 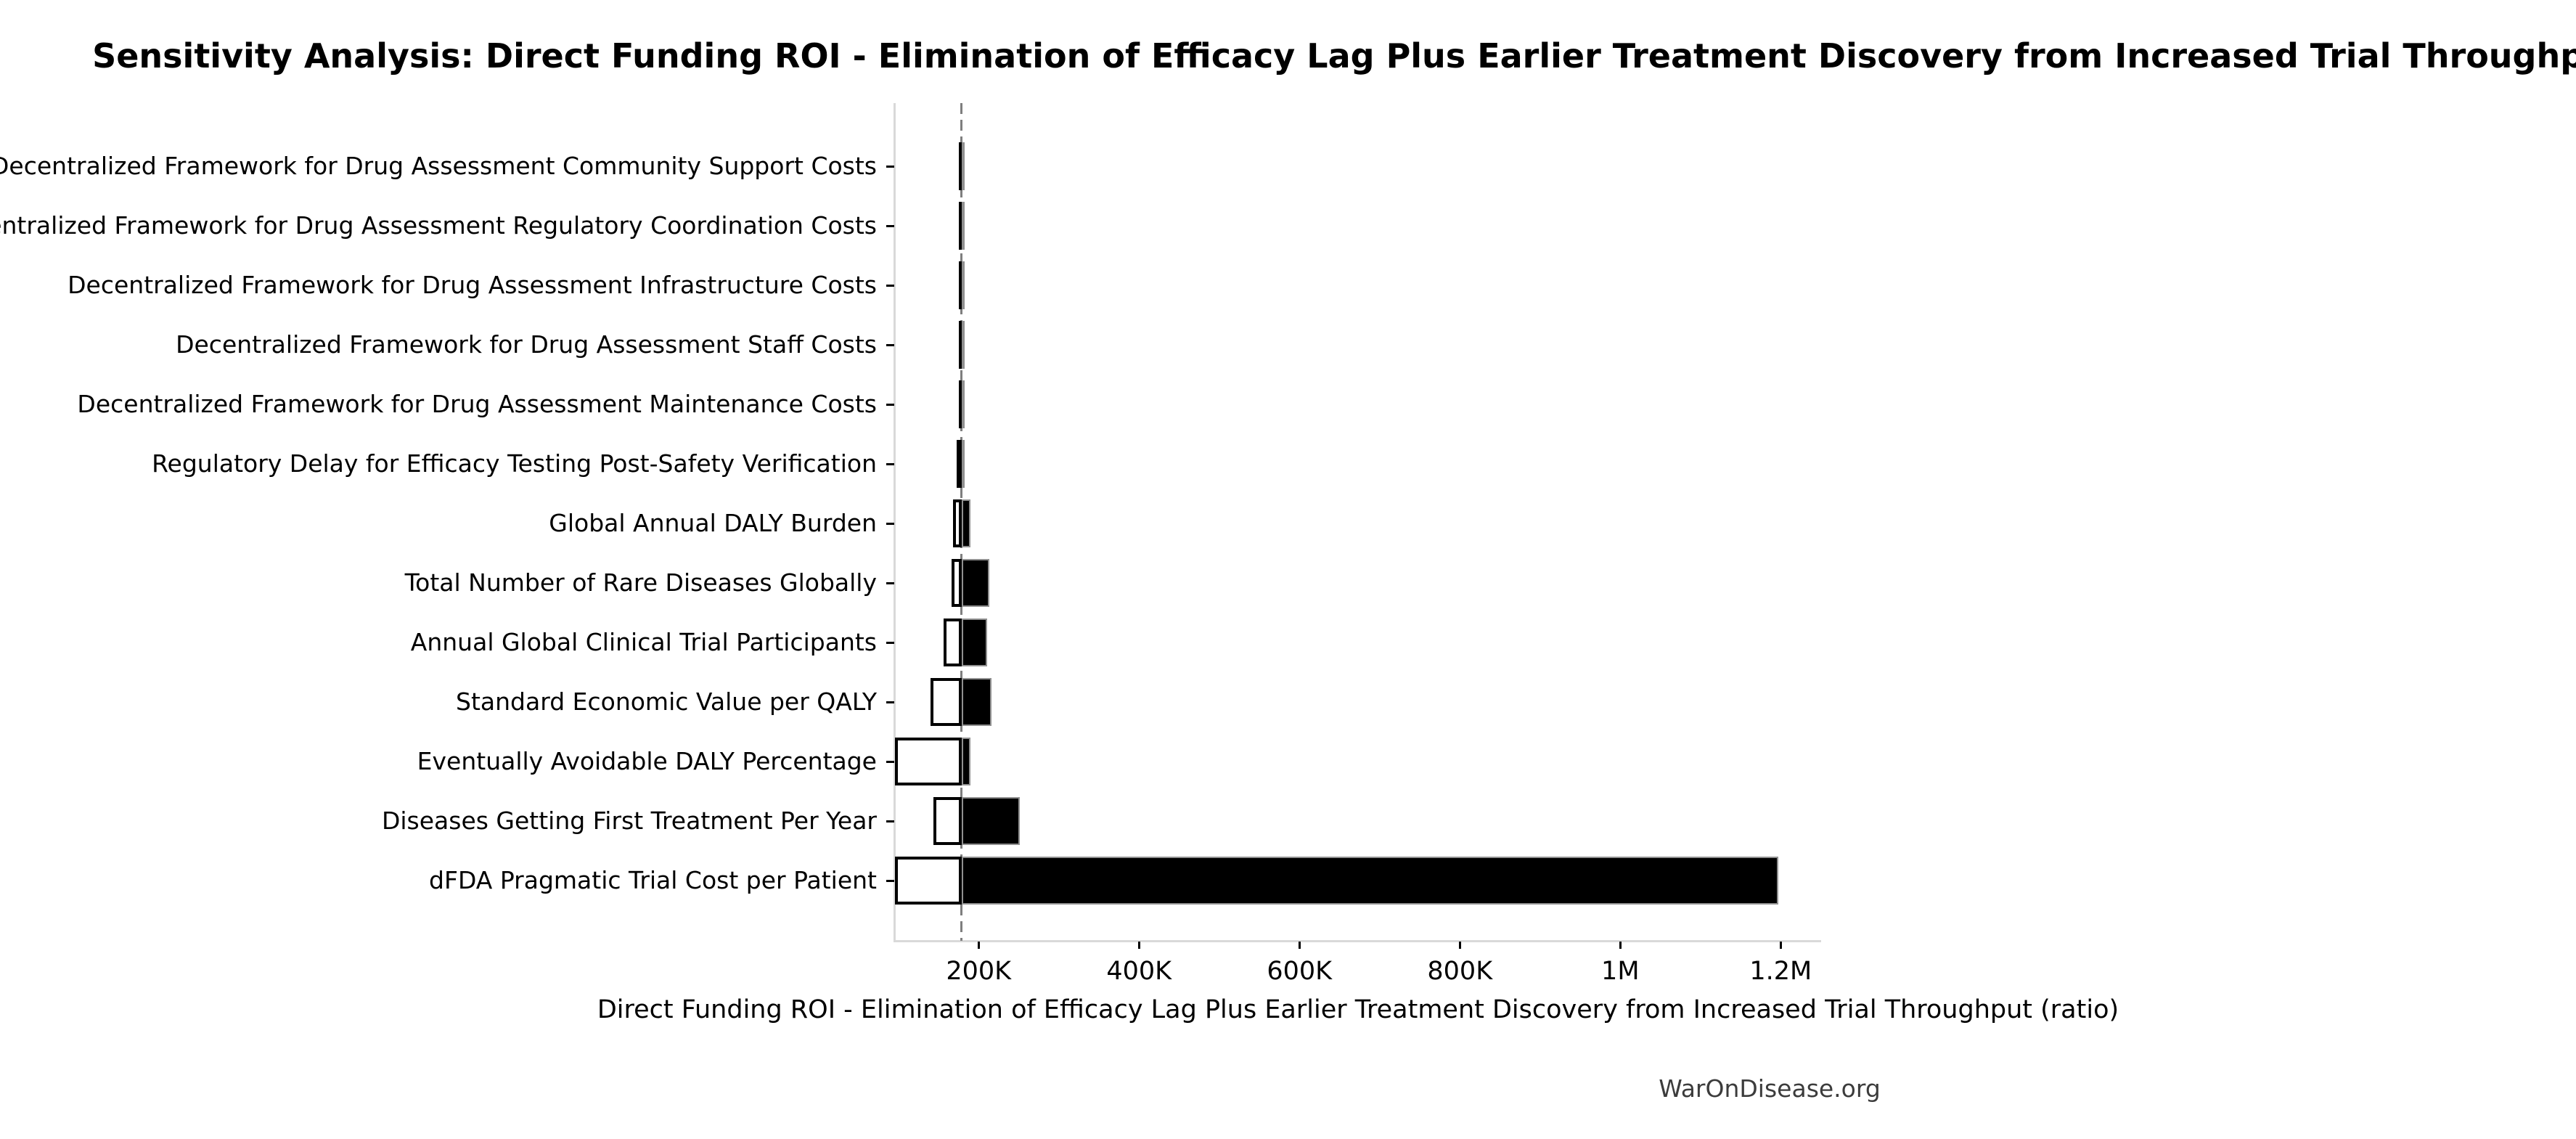 I want to click on x-axis-tick-label: 200K, so click(x=979, y=971).